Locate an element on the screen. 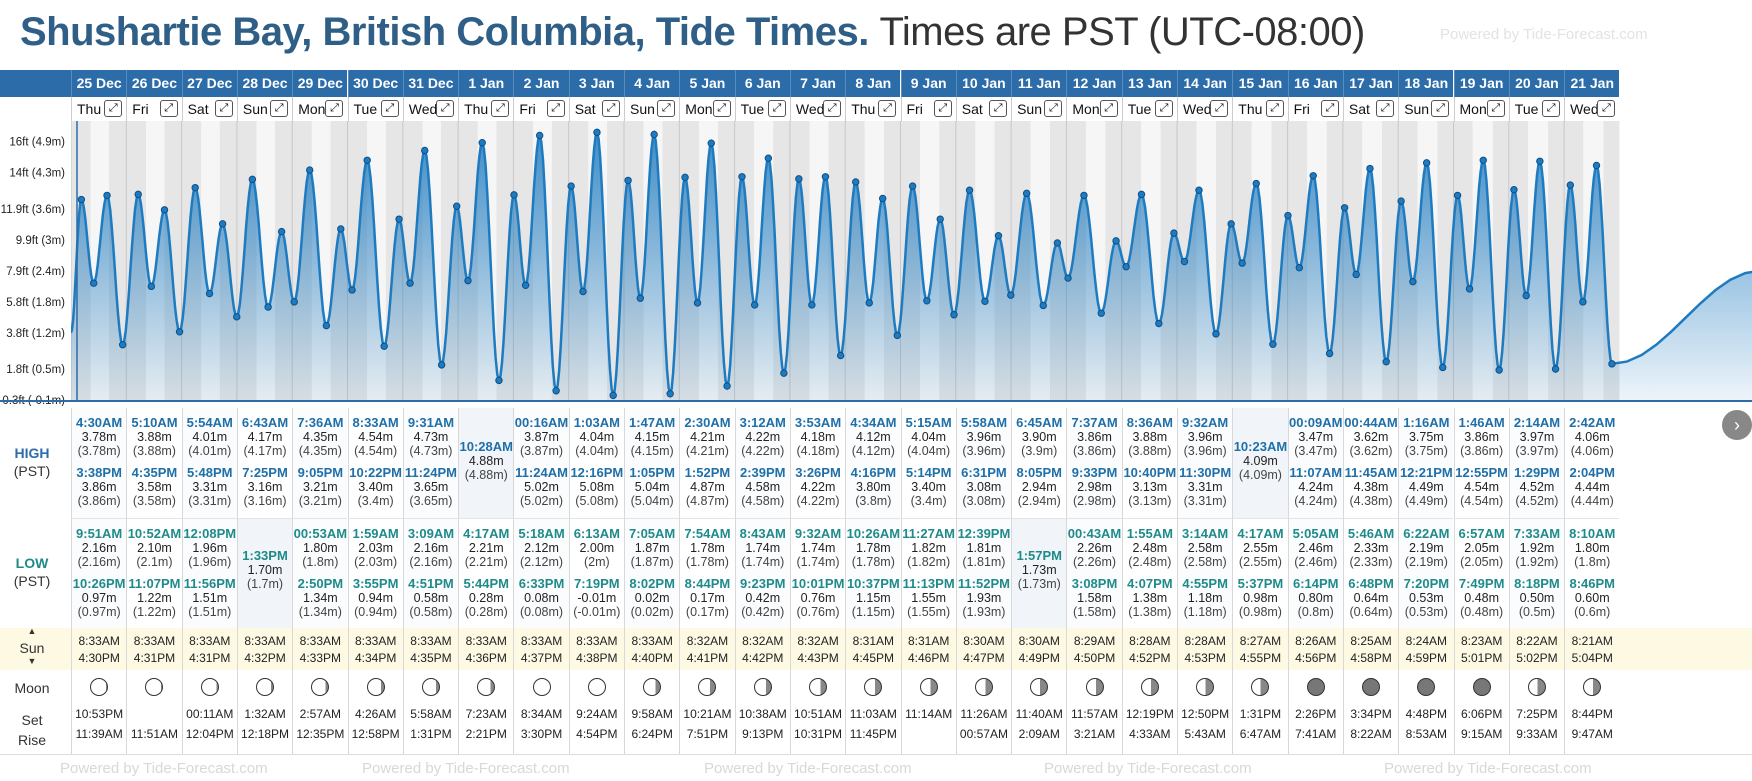  low-tide-entry: 4:51PM 0.58m (0.58m) is located at coordinates (431, 598).